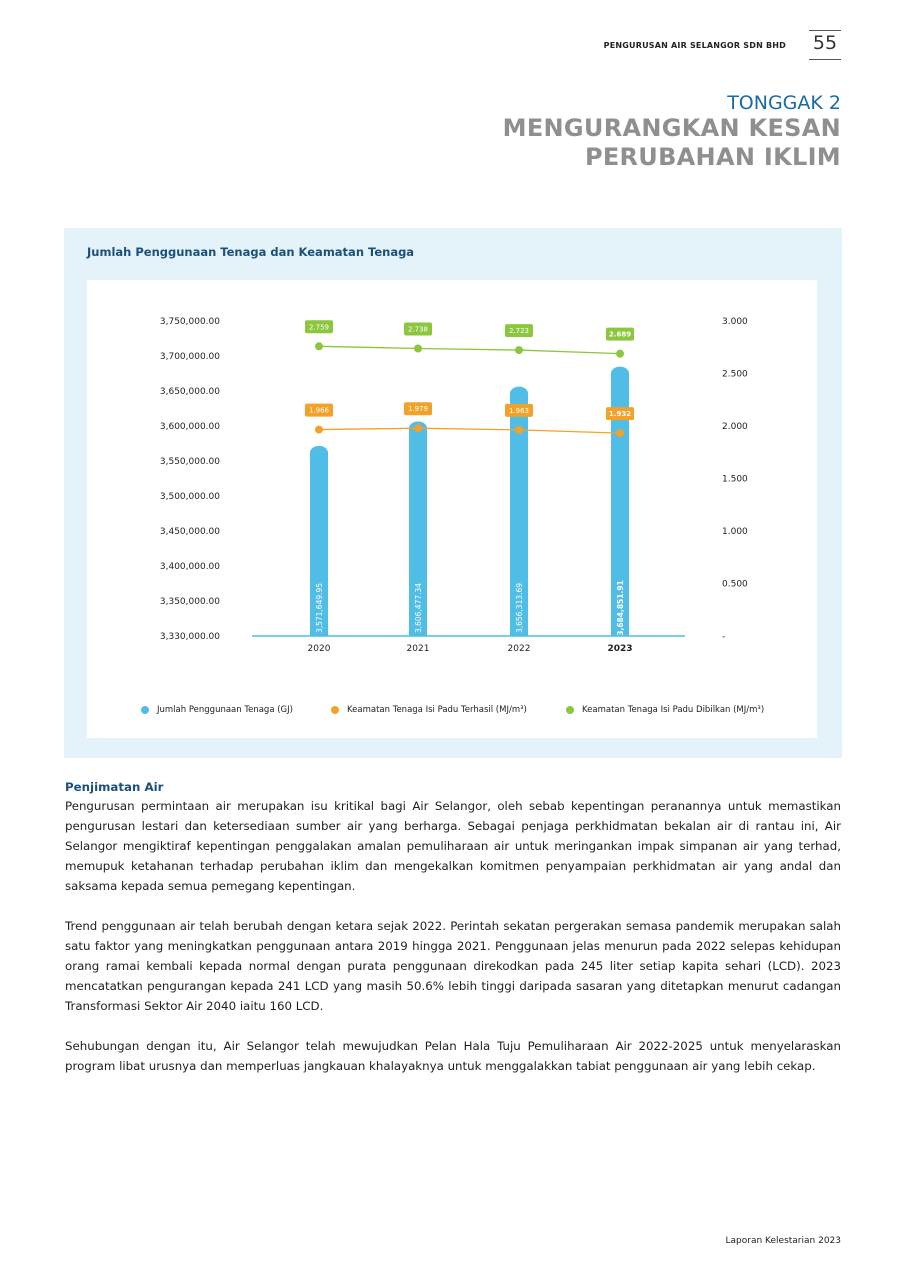  I want to click on legend-label-bar: Jumlah Penggunaan Tenaga (GJ), so click(225, 710).